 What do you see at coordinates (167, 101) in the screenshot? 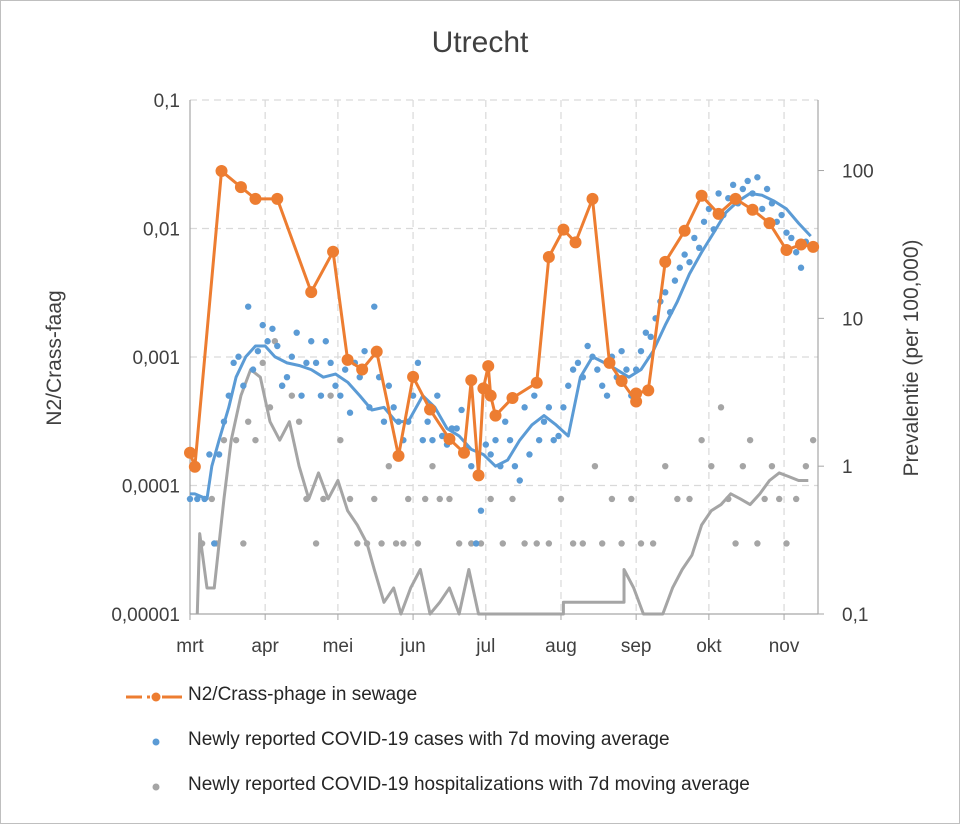
I see `y-left-tick-label: 0,1` at bounding box center [167, 101].